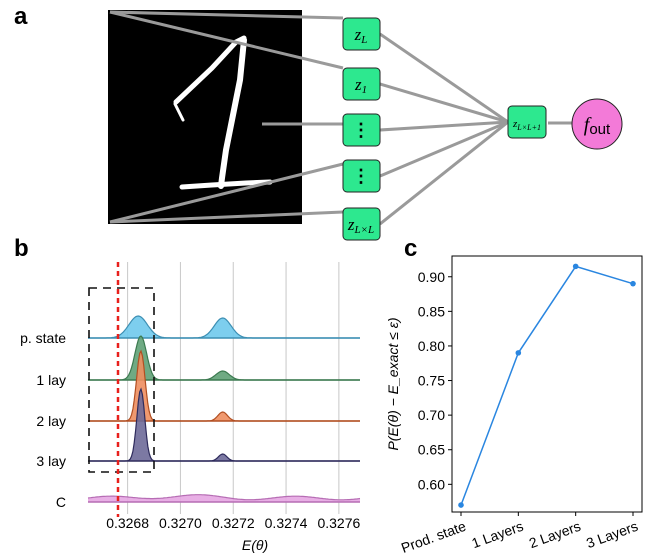 The height and width of the screenshot is (557, 655). I want to click on plot-frame, so click(547, 384).